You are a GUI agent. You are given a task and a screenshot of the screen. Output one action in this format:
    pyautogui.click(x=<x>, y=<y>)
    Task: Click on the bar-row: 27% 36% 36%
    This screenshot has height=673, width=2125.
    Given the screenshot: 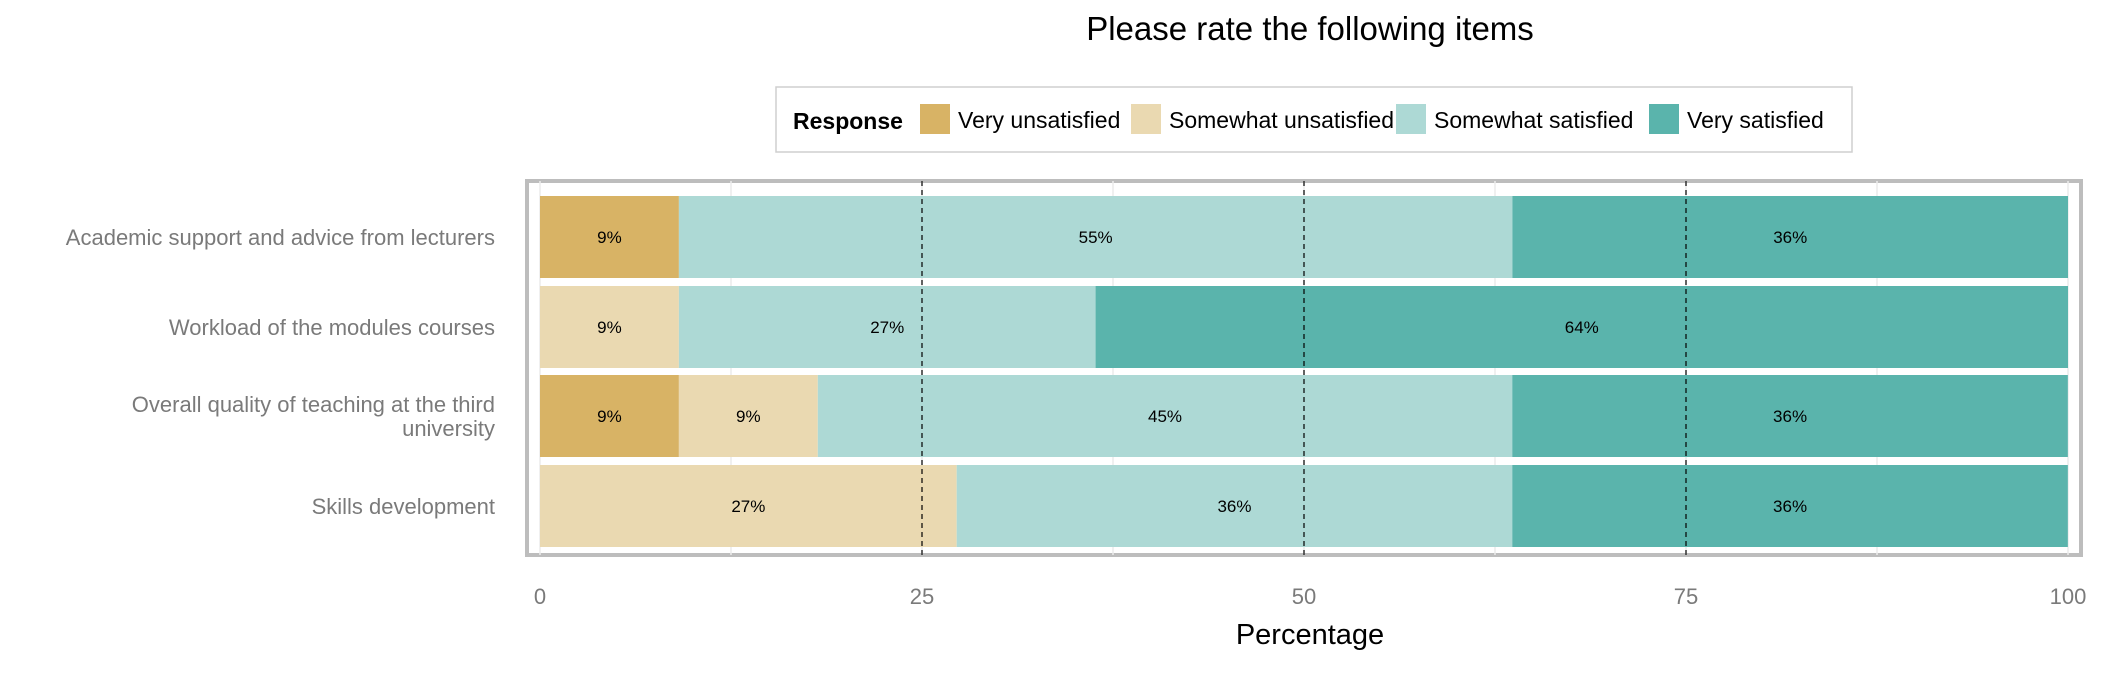 What is the action you would take?
    pyautogui.click(x=1304, y=506)
    